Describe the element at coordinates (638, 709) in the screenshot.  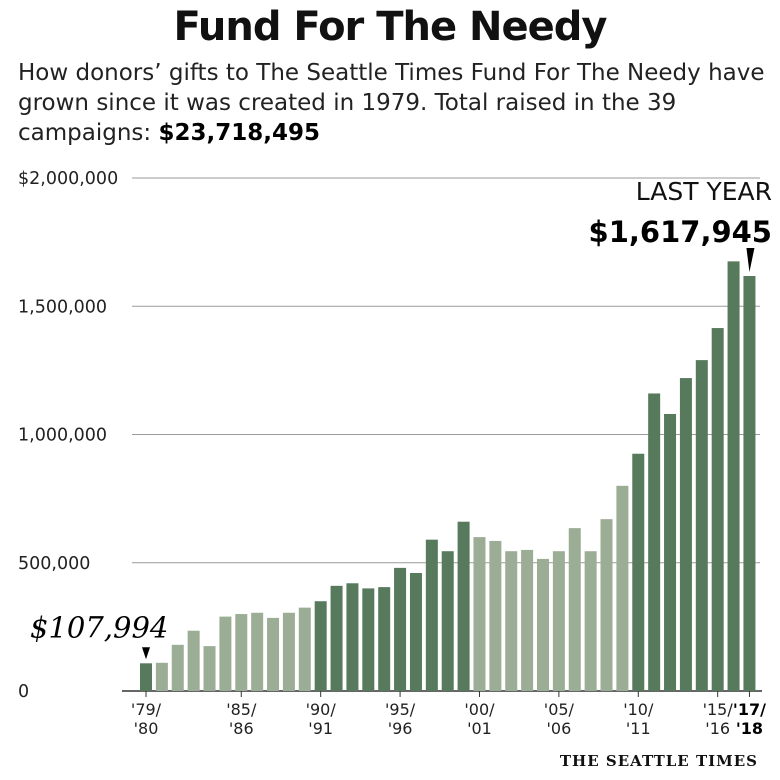
I see `x-tick-label: '10/` at that location.